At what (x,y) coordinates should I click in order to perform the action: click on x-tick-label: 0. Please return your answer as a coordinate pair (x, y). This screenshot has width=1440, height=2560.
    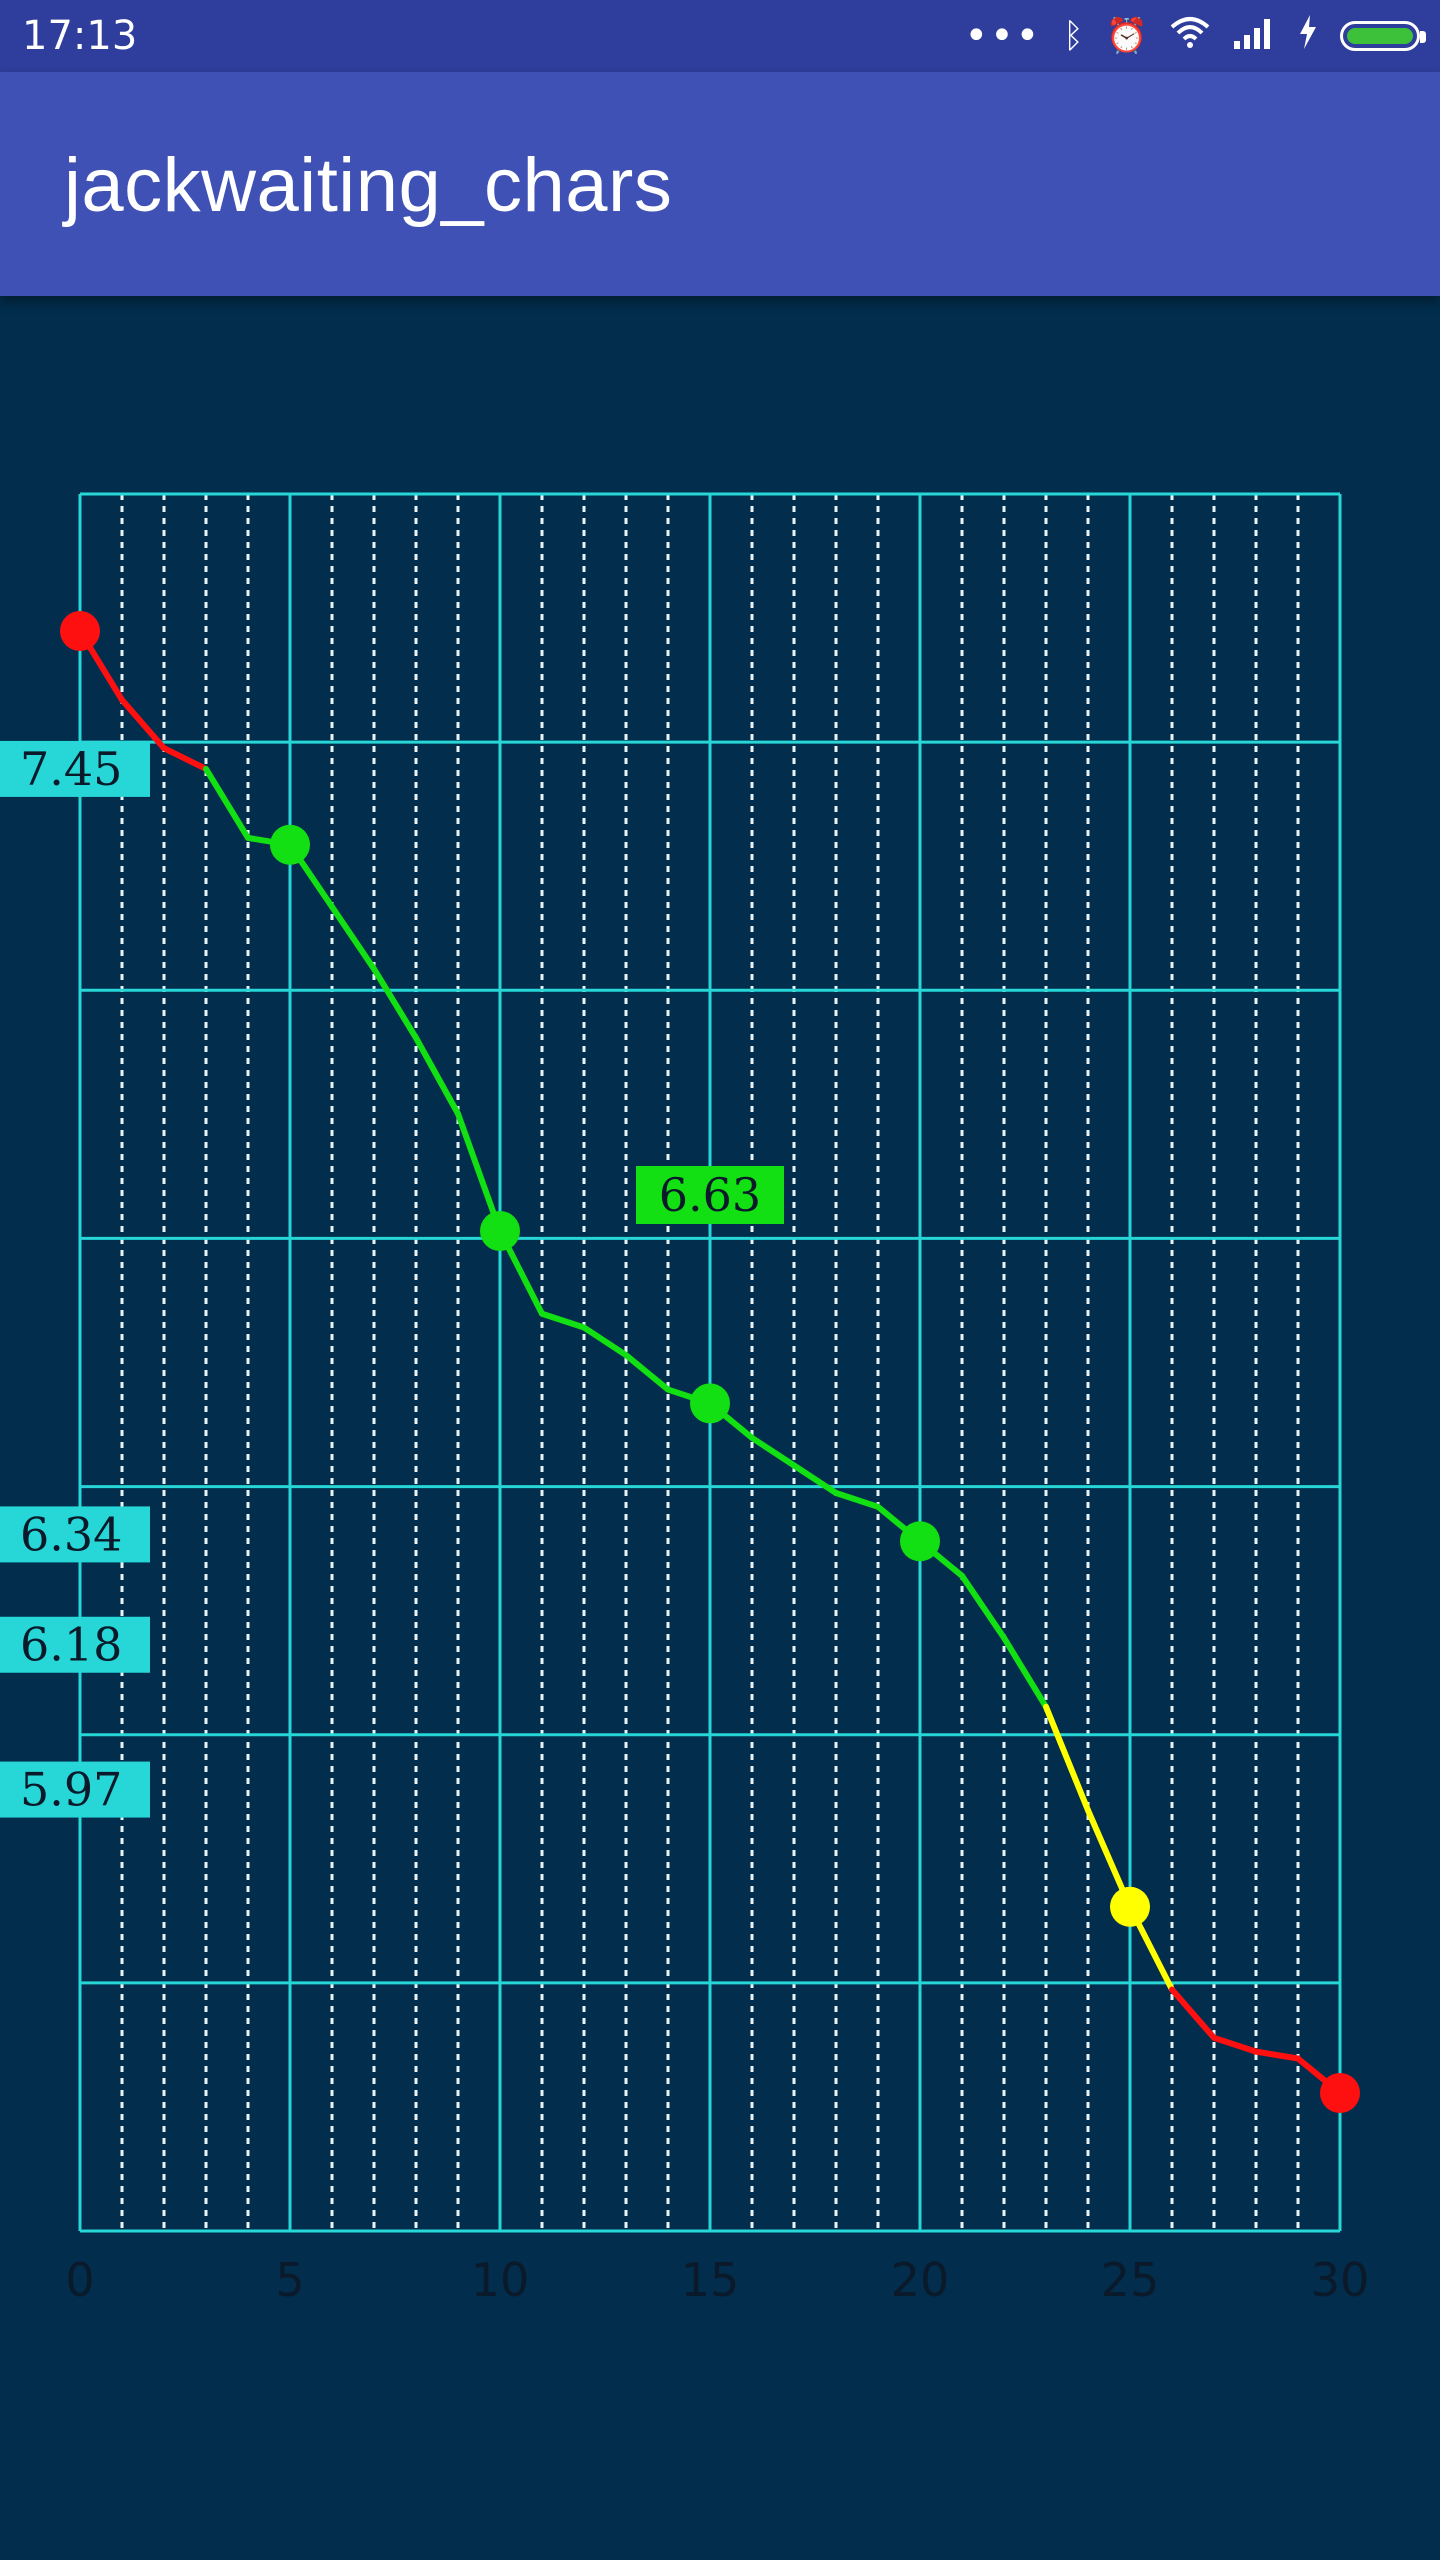
    Looking at the image, I should click on (79, 2280).